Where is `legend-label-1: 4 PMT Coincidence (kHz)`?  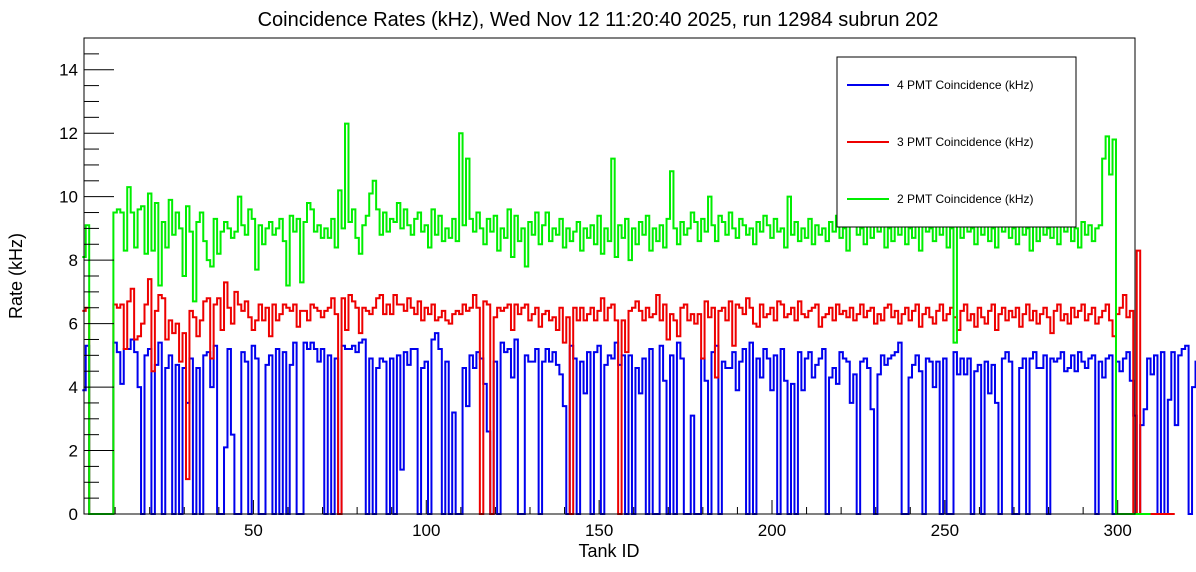
legend-label-1: 4 PMT Coincidence (kHz) is located at coordinates (965, 85).